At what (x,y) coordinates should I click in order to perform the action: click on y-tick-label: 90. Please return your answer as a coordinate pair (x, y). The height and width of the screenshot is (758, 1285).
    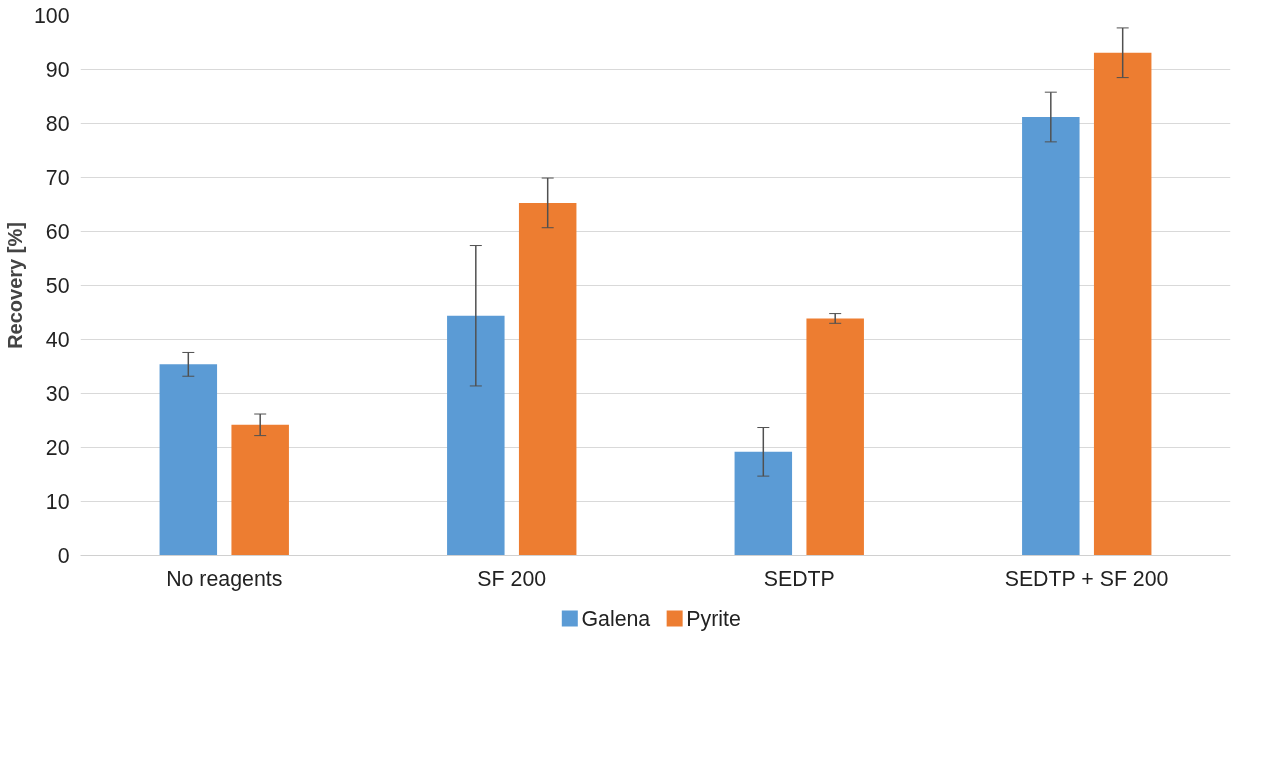
    Looking at the image, I should click on (57, 70).